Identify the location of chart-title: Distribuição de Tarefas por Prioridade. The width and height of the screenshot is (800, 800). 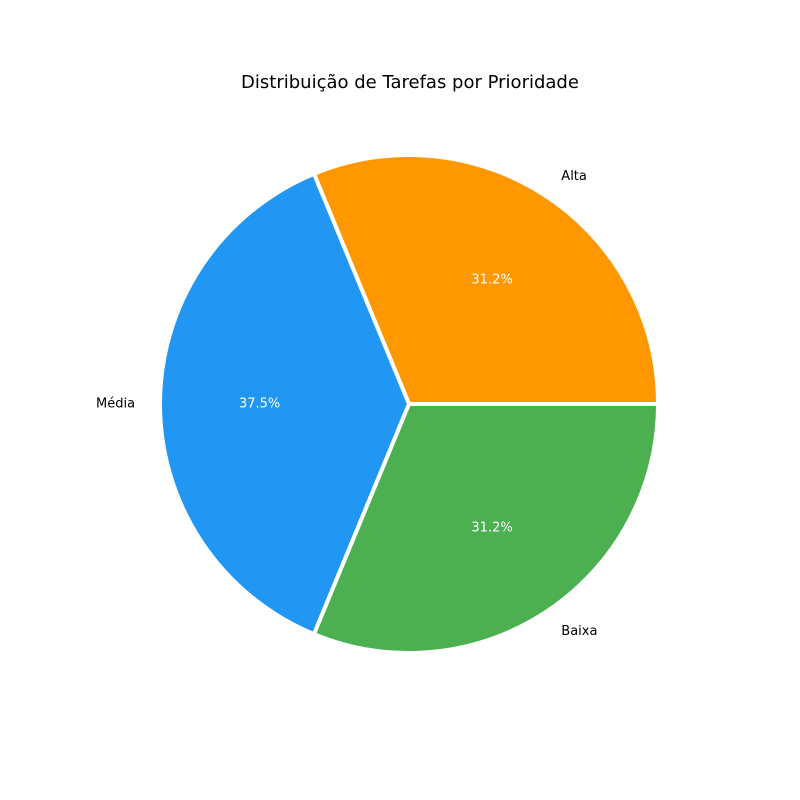
(410, 82).